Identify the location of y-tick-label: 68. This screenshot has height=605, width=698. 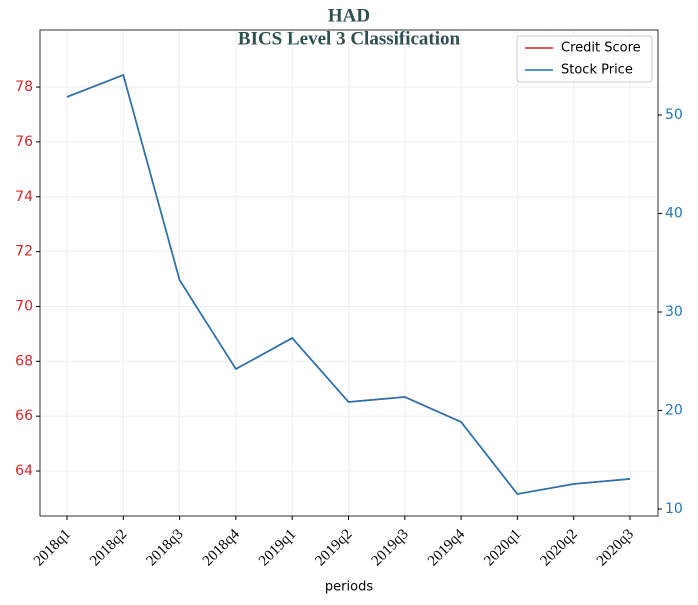
(24, 361).